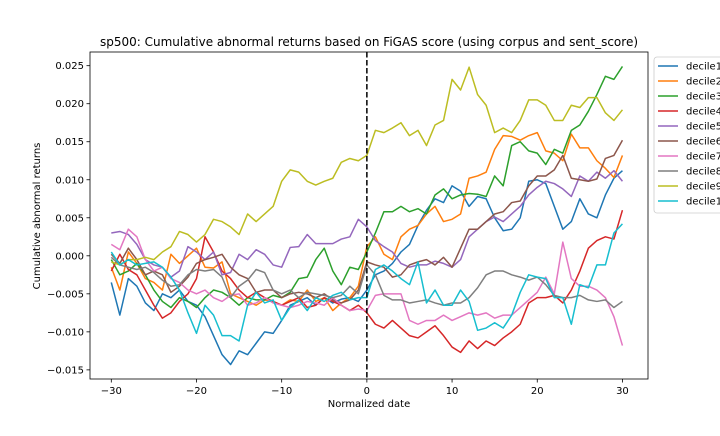 The image size is (720, 436). Describe the element at coordinates (37, 216) in the screenshot. I see `y-axis-label: Cumulative abnormal returns` at that location.